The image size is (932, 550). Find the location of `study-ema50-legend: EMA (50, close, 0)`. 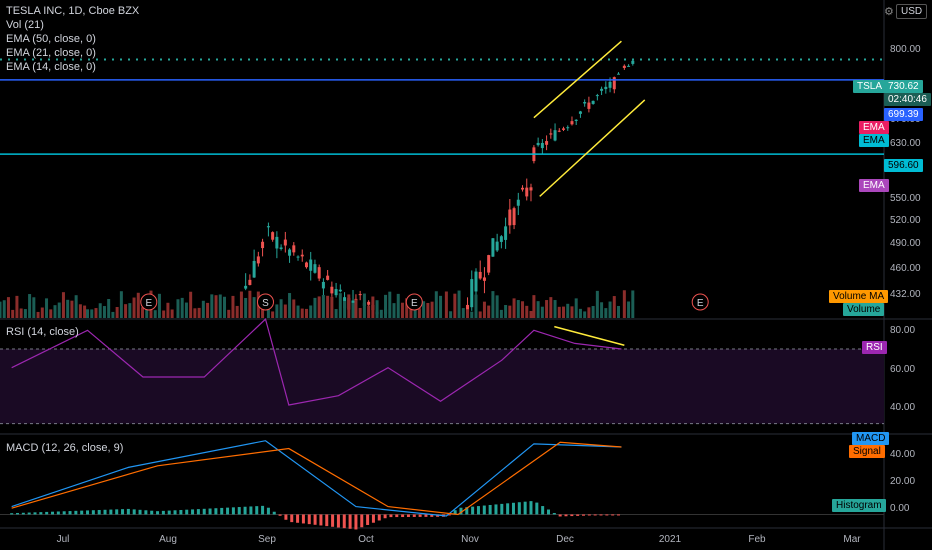

study-ema50-legend: EMA (50, close, 0) is located at coordinates (51, 39).